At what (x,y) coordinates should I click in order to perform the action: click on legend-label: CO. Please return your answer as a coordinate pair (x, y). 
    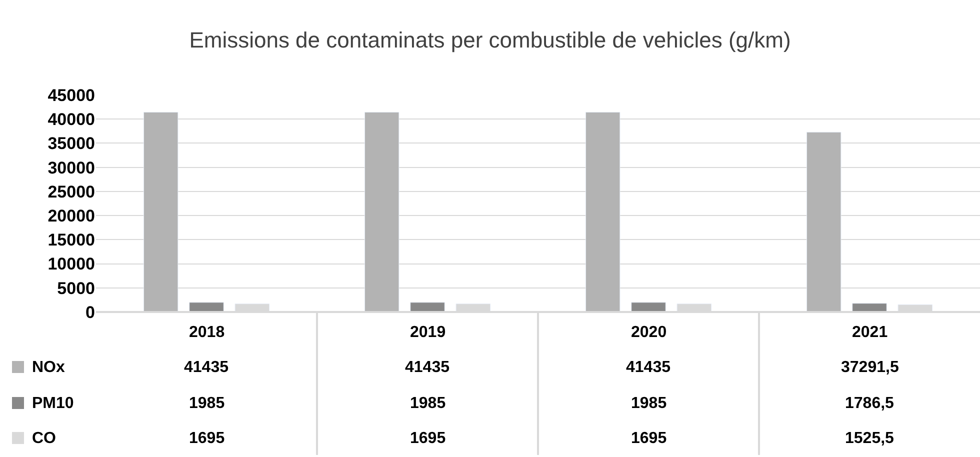
    Looking at the image, I should click on (44, 438).